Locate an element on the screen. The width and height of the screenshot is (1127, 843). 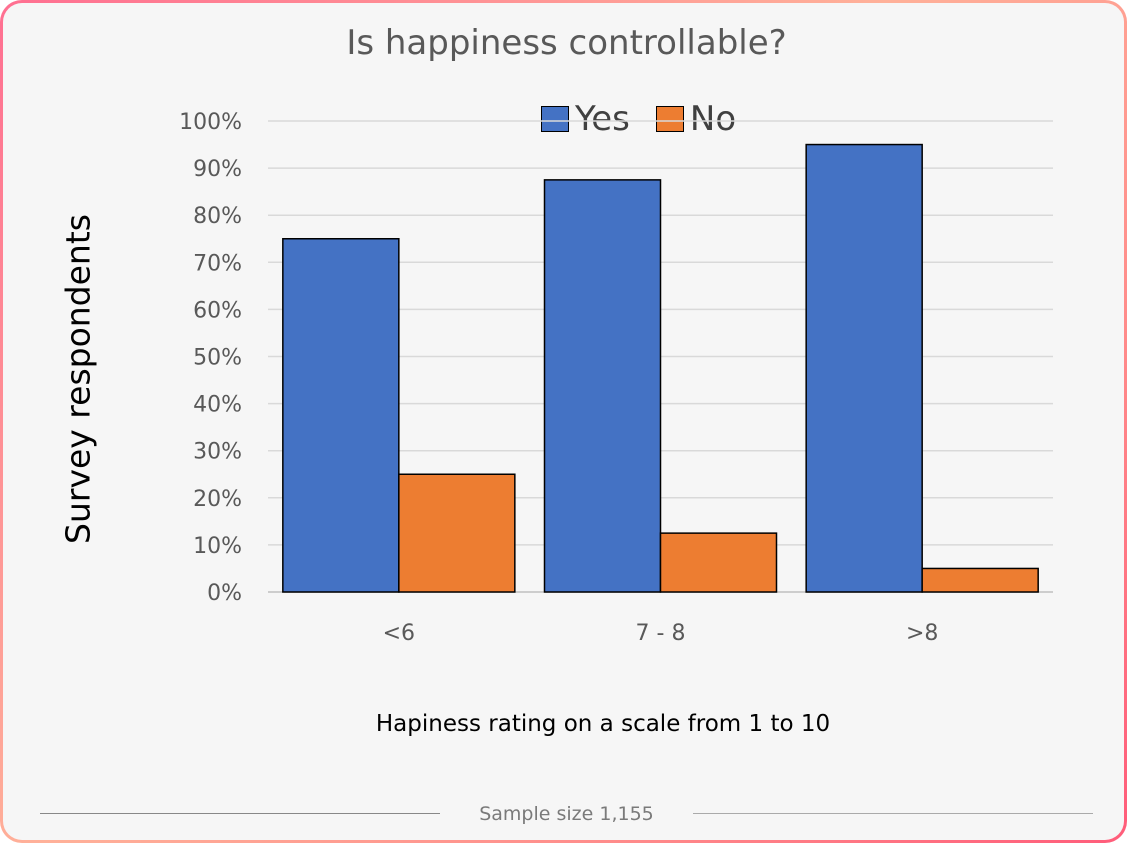
legend: Yes No is located at coordinates (638, 119).